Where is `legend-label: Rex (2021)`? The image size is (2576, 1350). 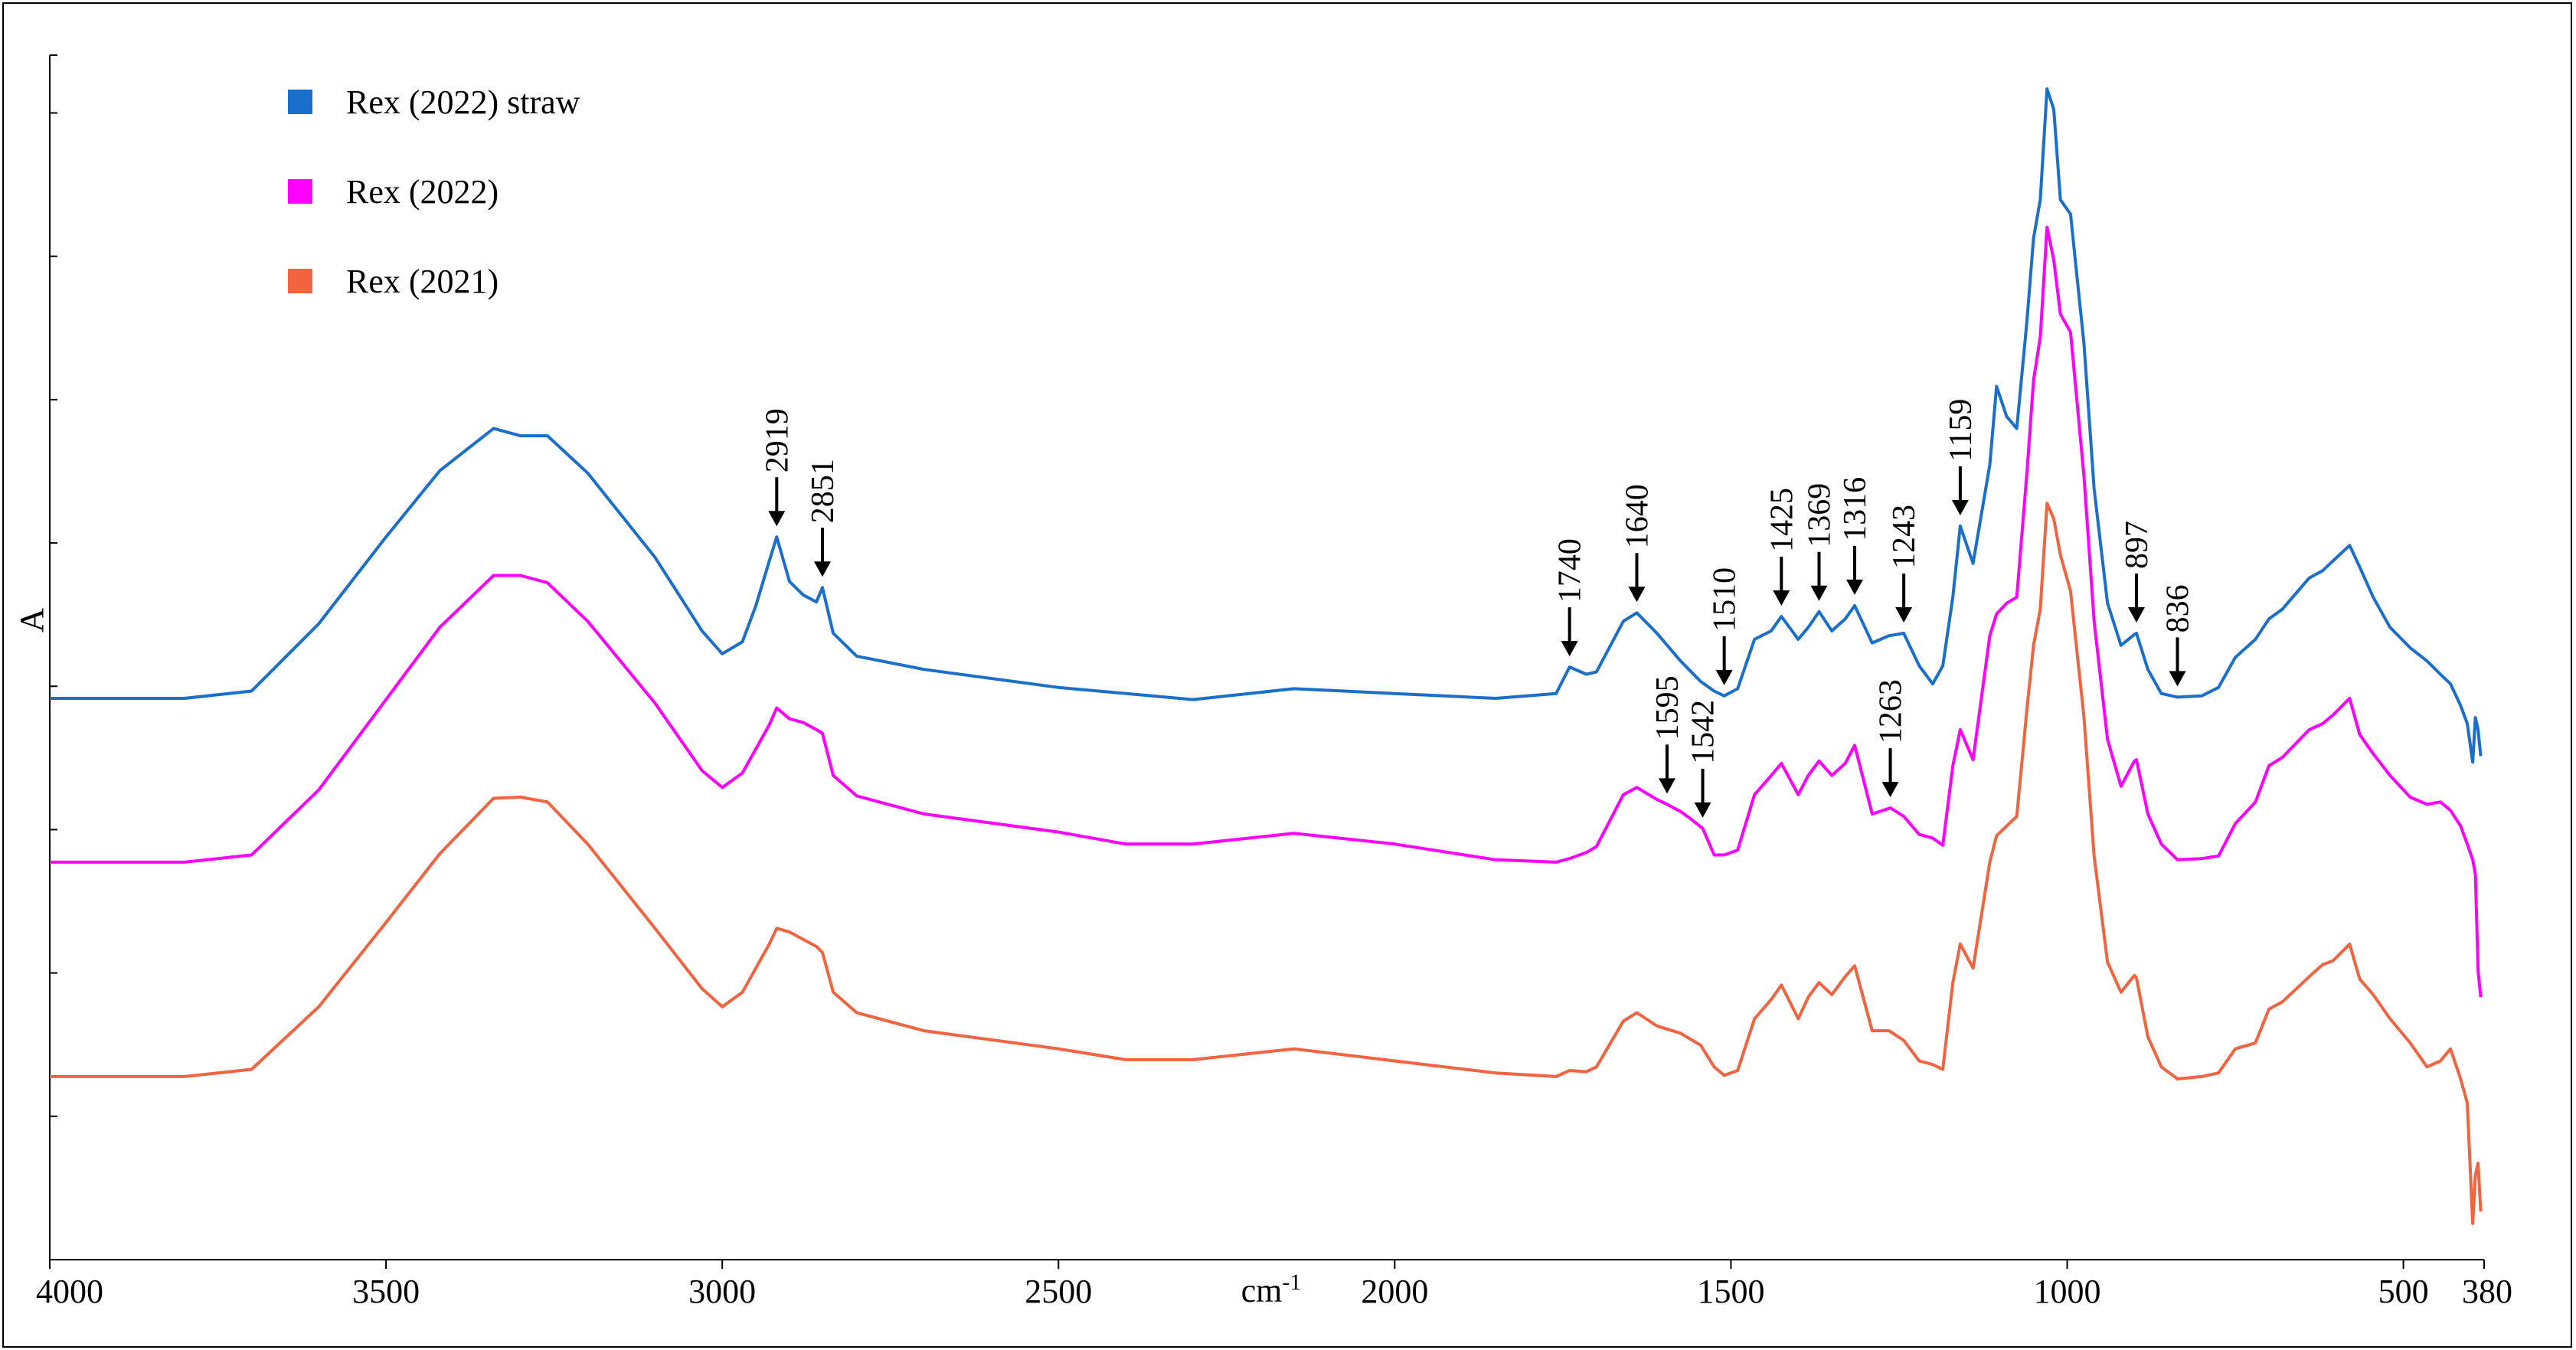
legend-label: Rex (2021) is located at coordinates (422, 281).